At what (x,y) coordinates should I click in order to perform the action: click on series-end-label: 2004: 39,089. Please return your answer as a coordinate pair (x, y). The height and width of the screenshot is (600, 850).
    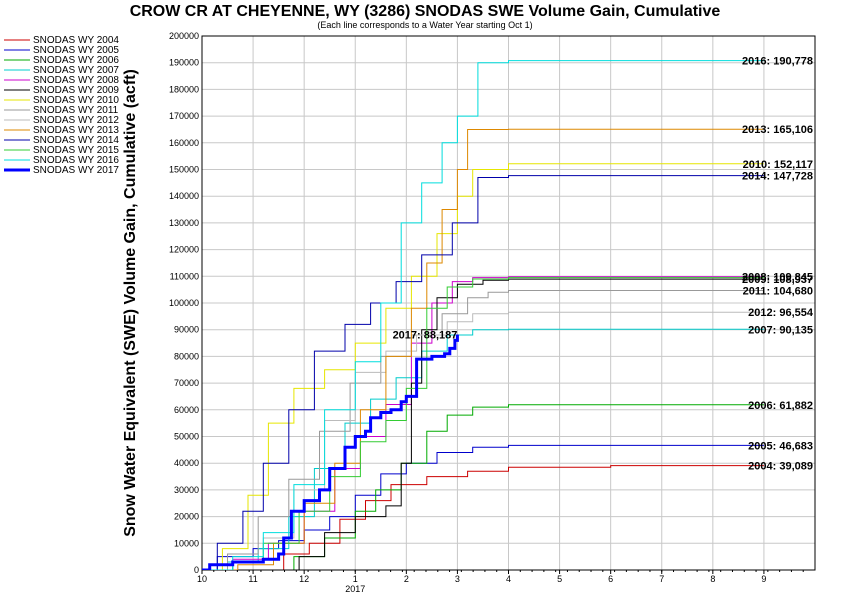
    Looking at the image, I should click on (780, 467).